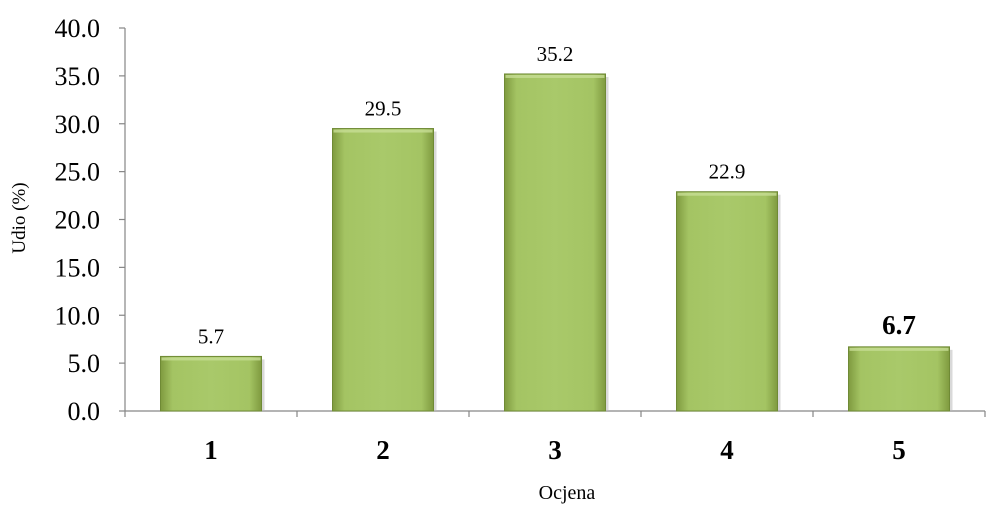 This screenshot has width=996, height=511. Describe the element at coordinates (555, 54) in the screenshot. I see `data-label: 35.2` at that location.